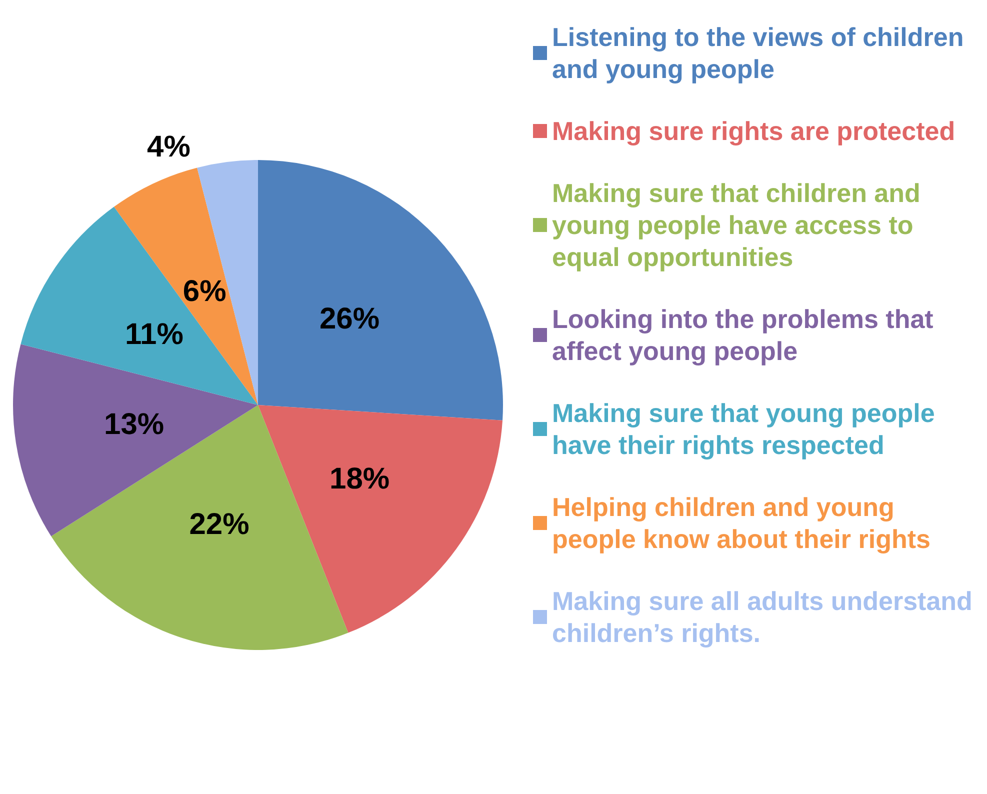 The width and height of the screenshot is (987, 794). I want to click on data-label: 11%, so click(154, 334).